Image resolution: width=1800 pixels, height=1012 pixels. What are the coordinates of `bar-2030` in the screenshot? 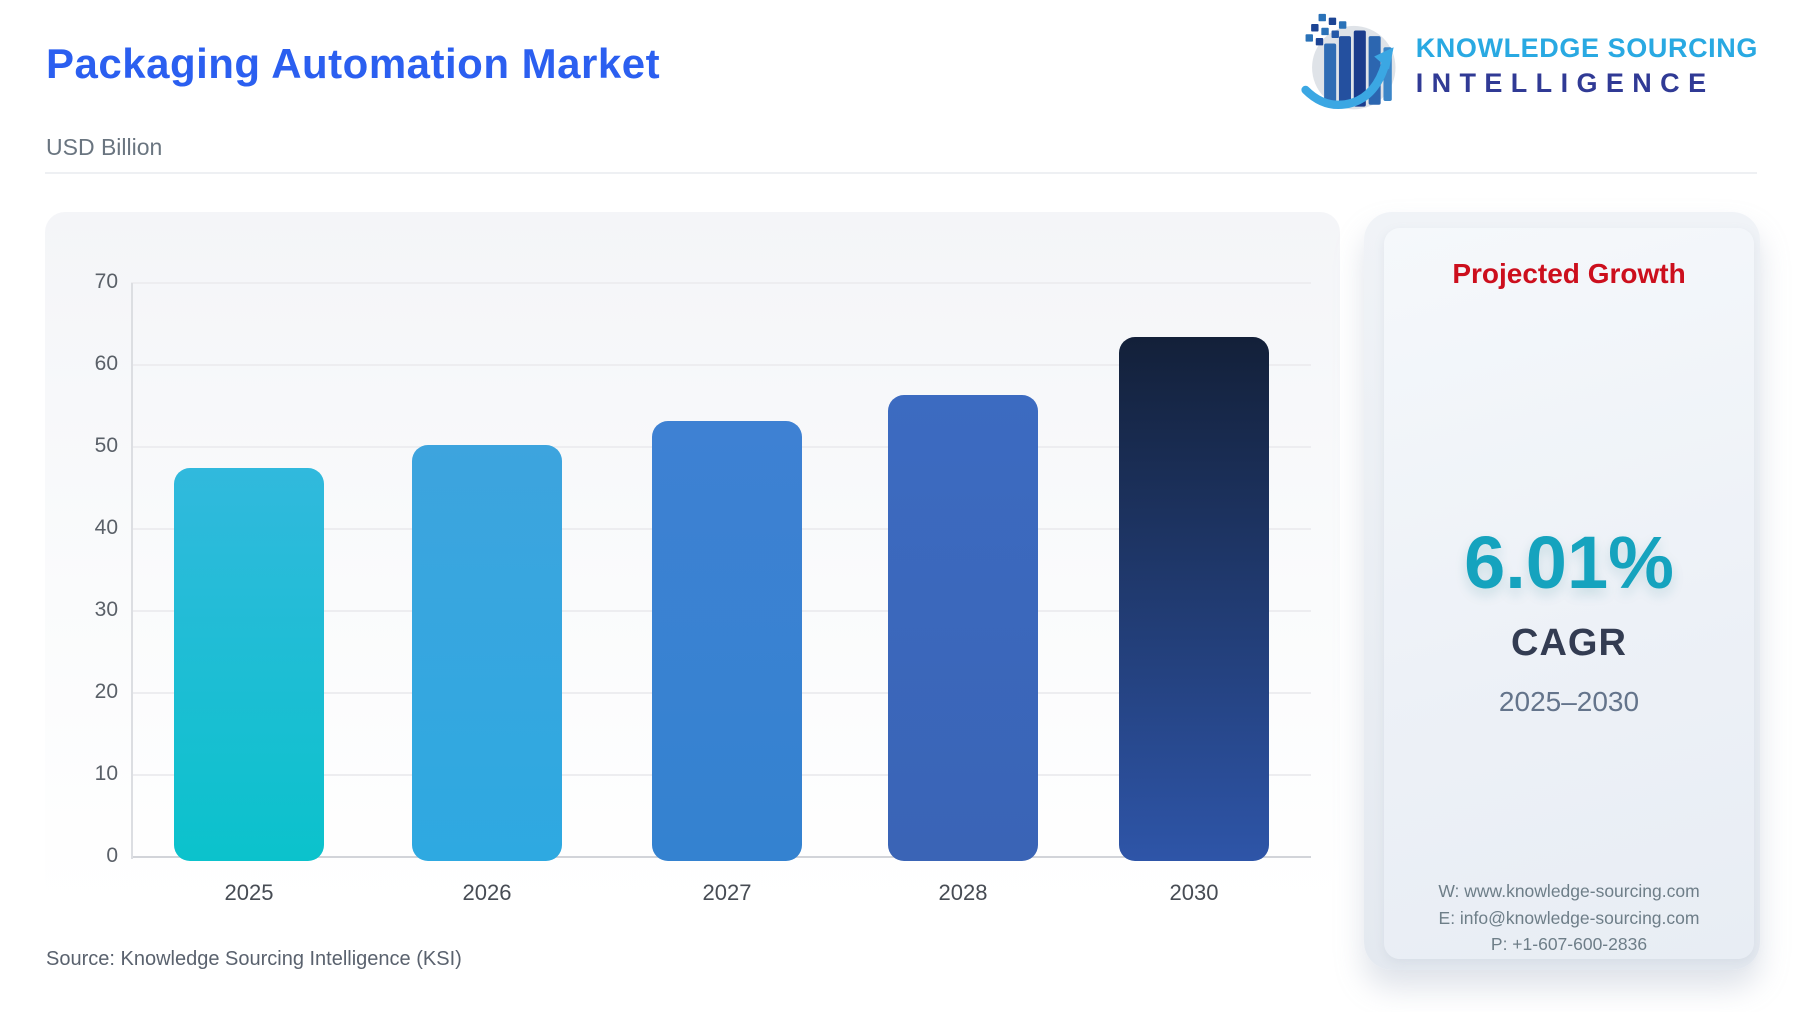 It's located at (1194, 599).